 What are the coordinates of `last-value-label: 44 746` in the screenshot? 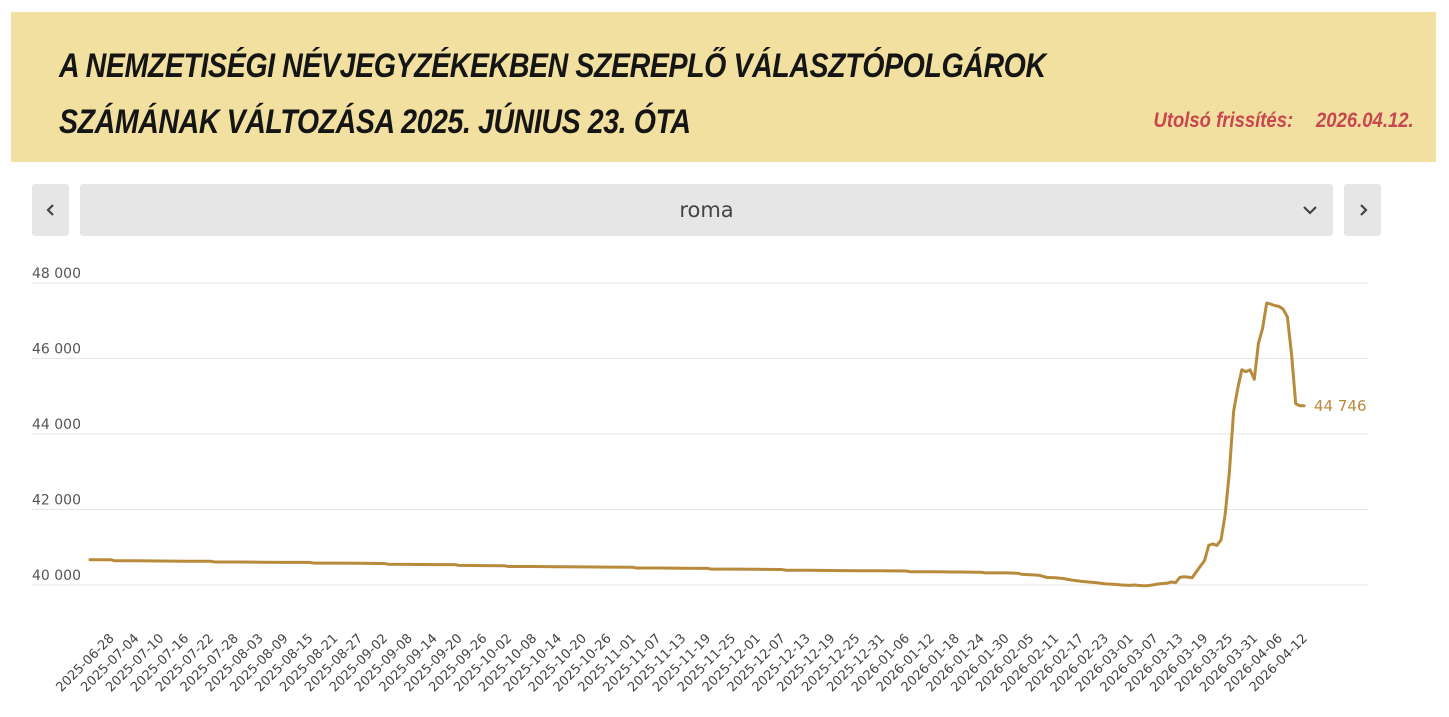 It's located at (1340, 406).